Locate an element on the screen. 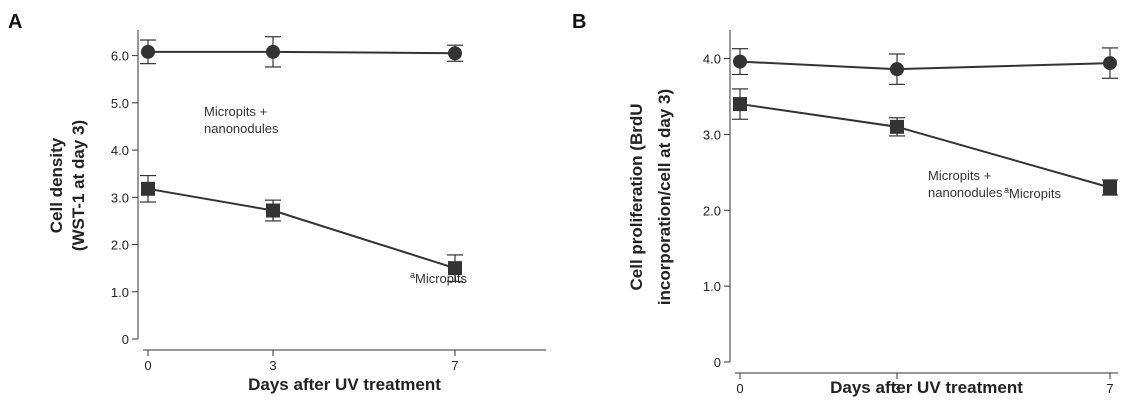  y-axis-title-line-2: incorporation/cell at day 3) is located at coordinates (664, 197).